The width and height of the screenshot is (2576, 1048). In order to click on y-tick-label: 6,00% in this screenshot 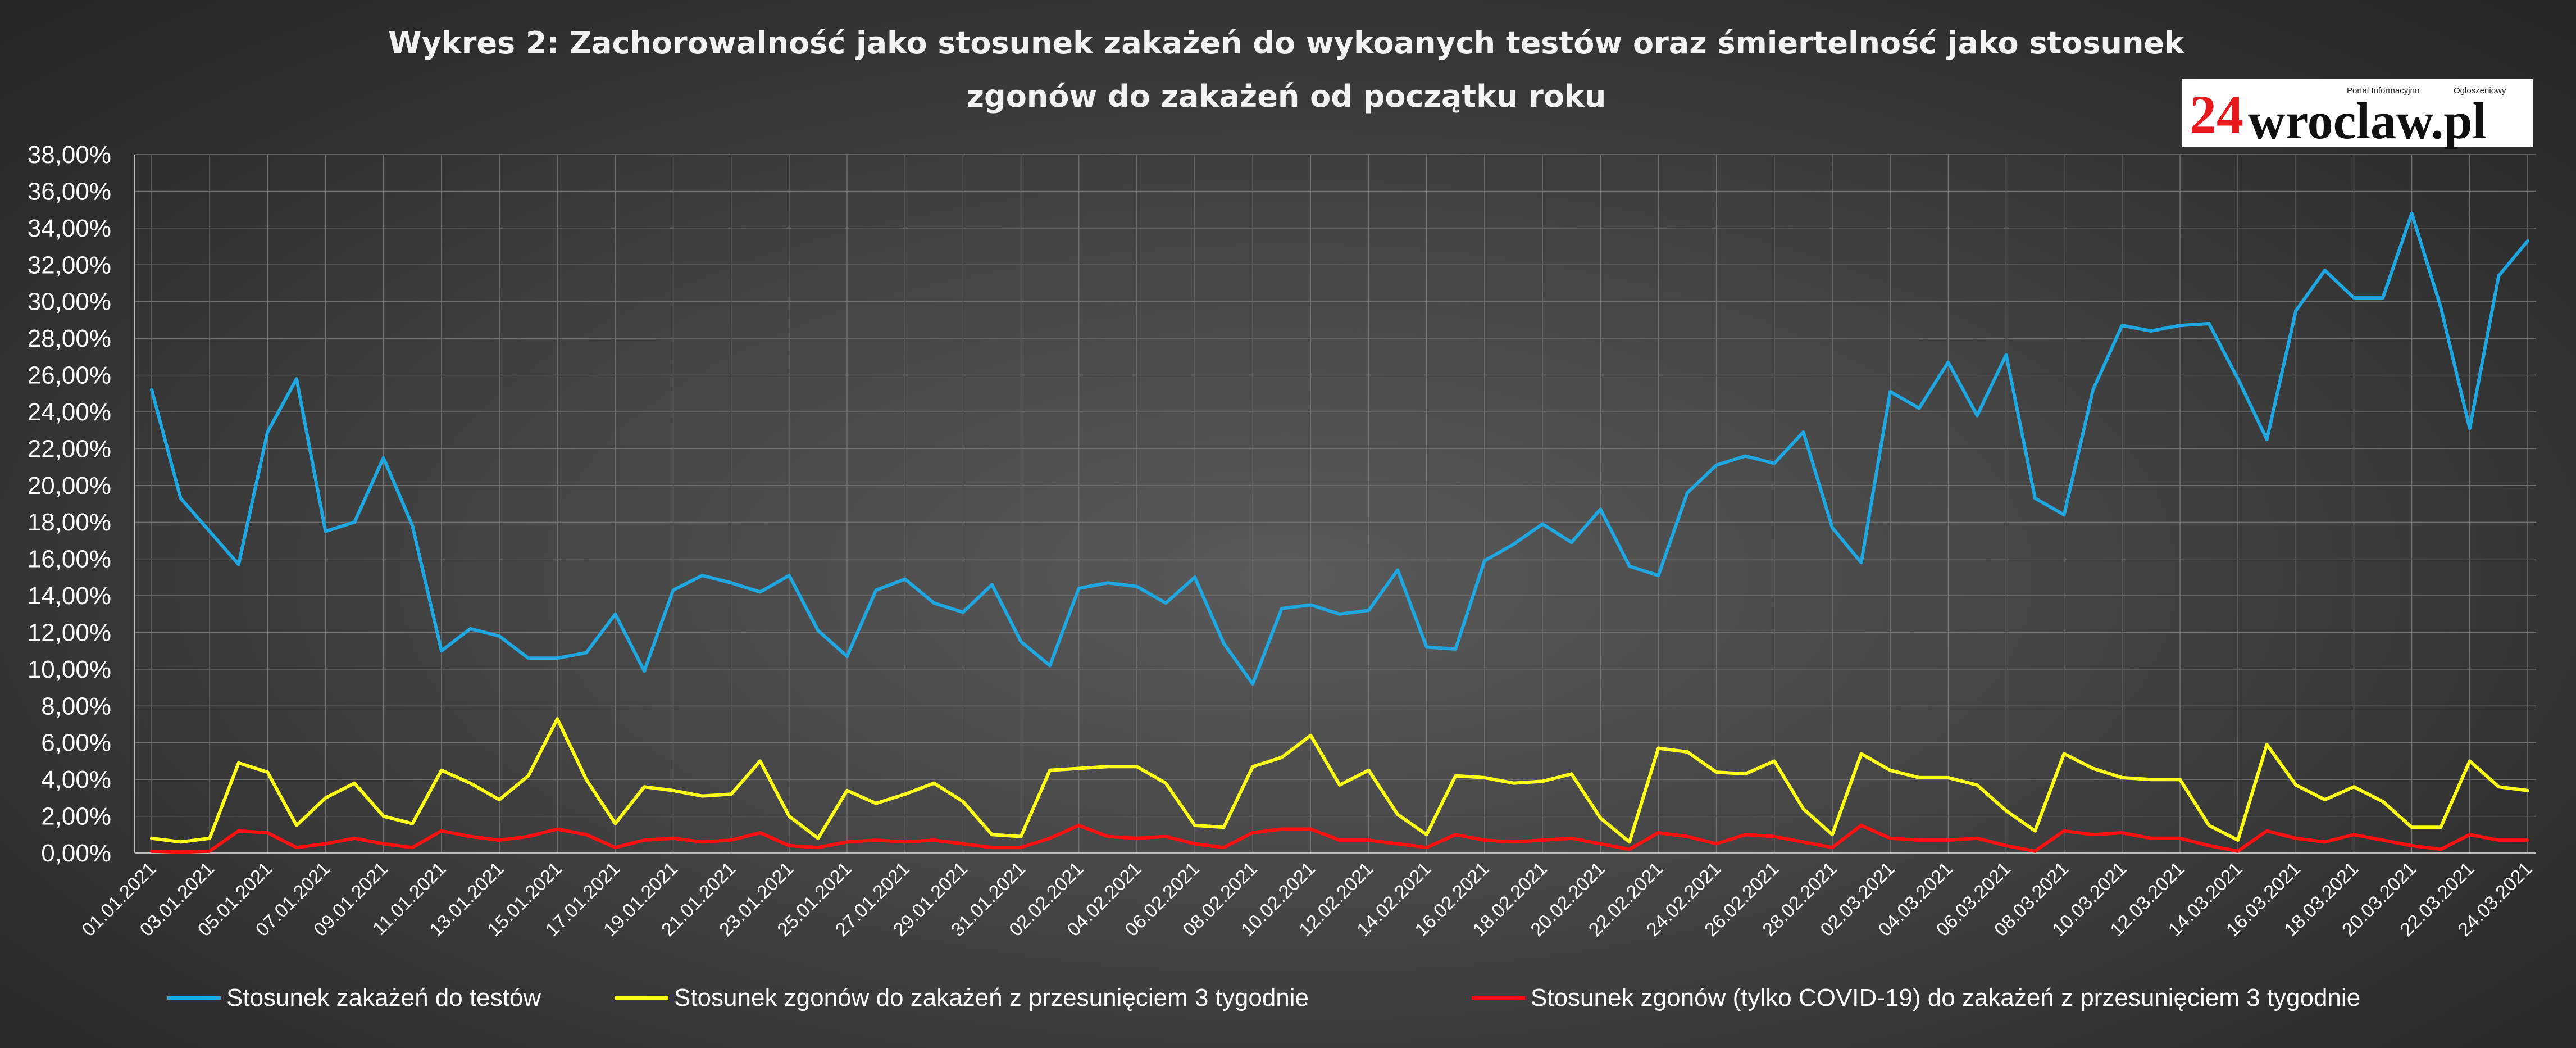, I will do `click(76, 743)`.